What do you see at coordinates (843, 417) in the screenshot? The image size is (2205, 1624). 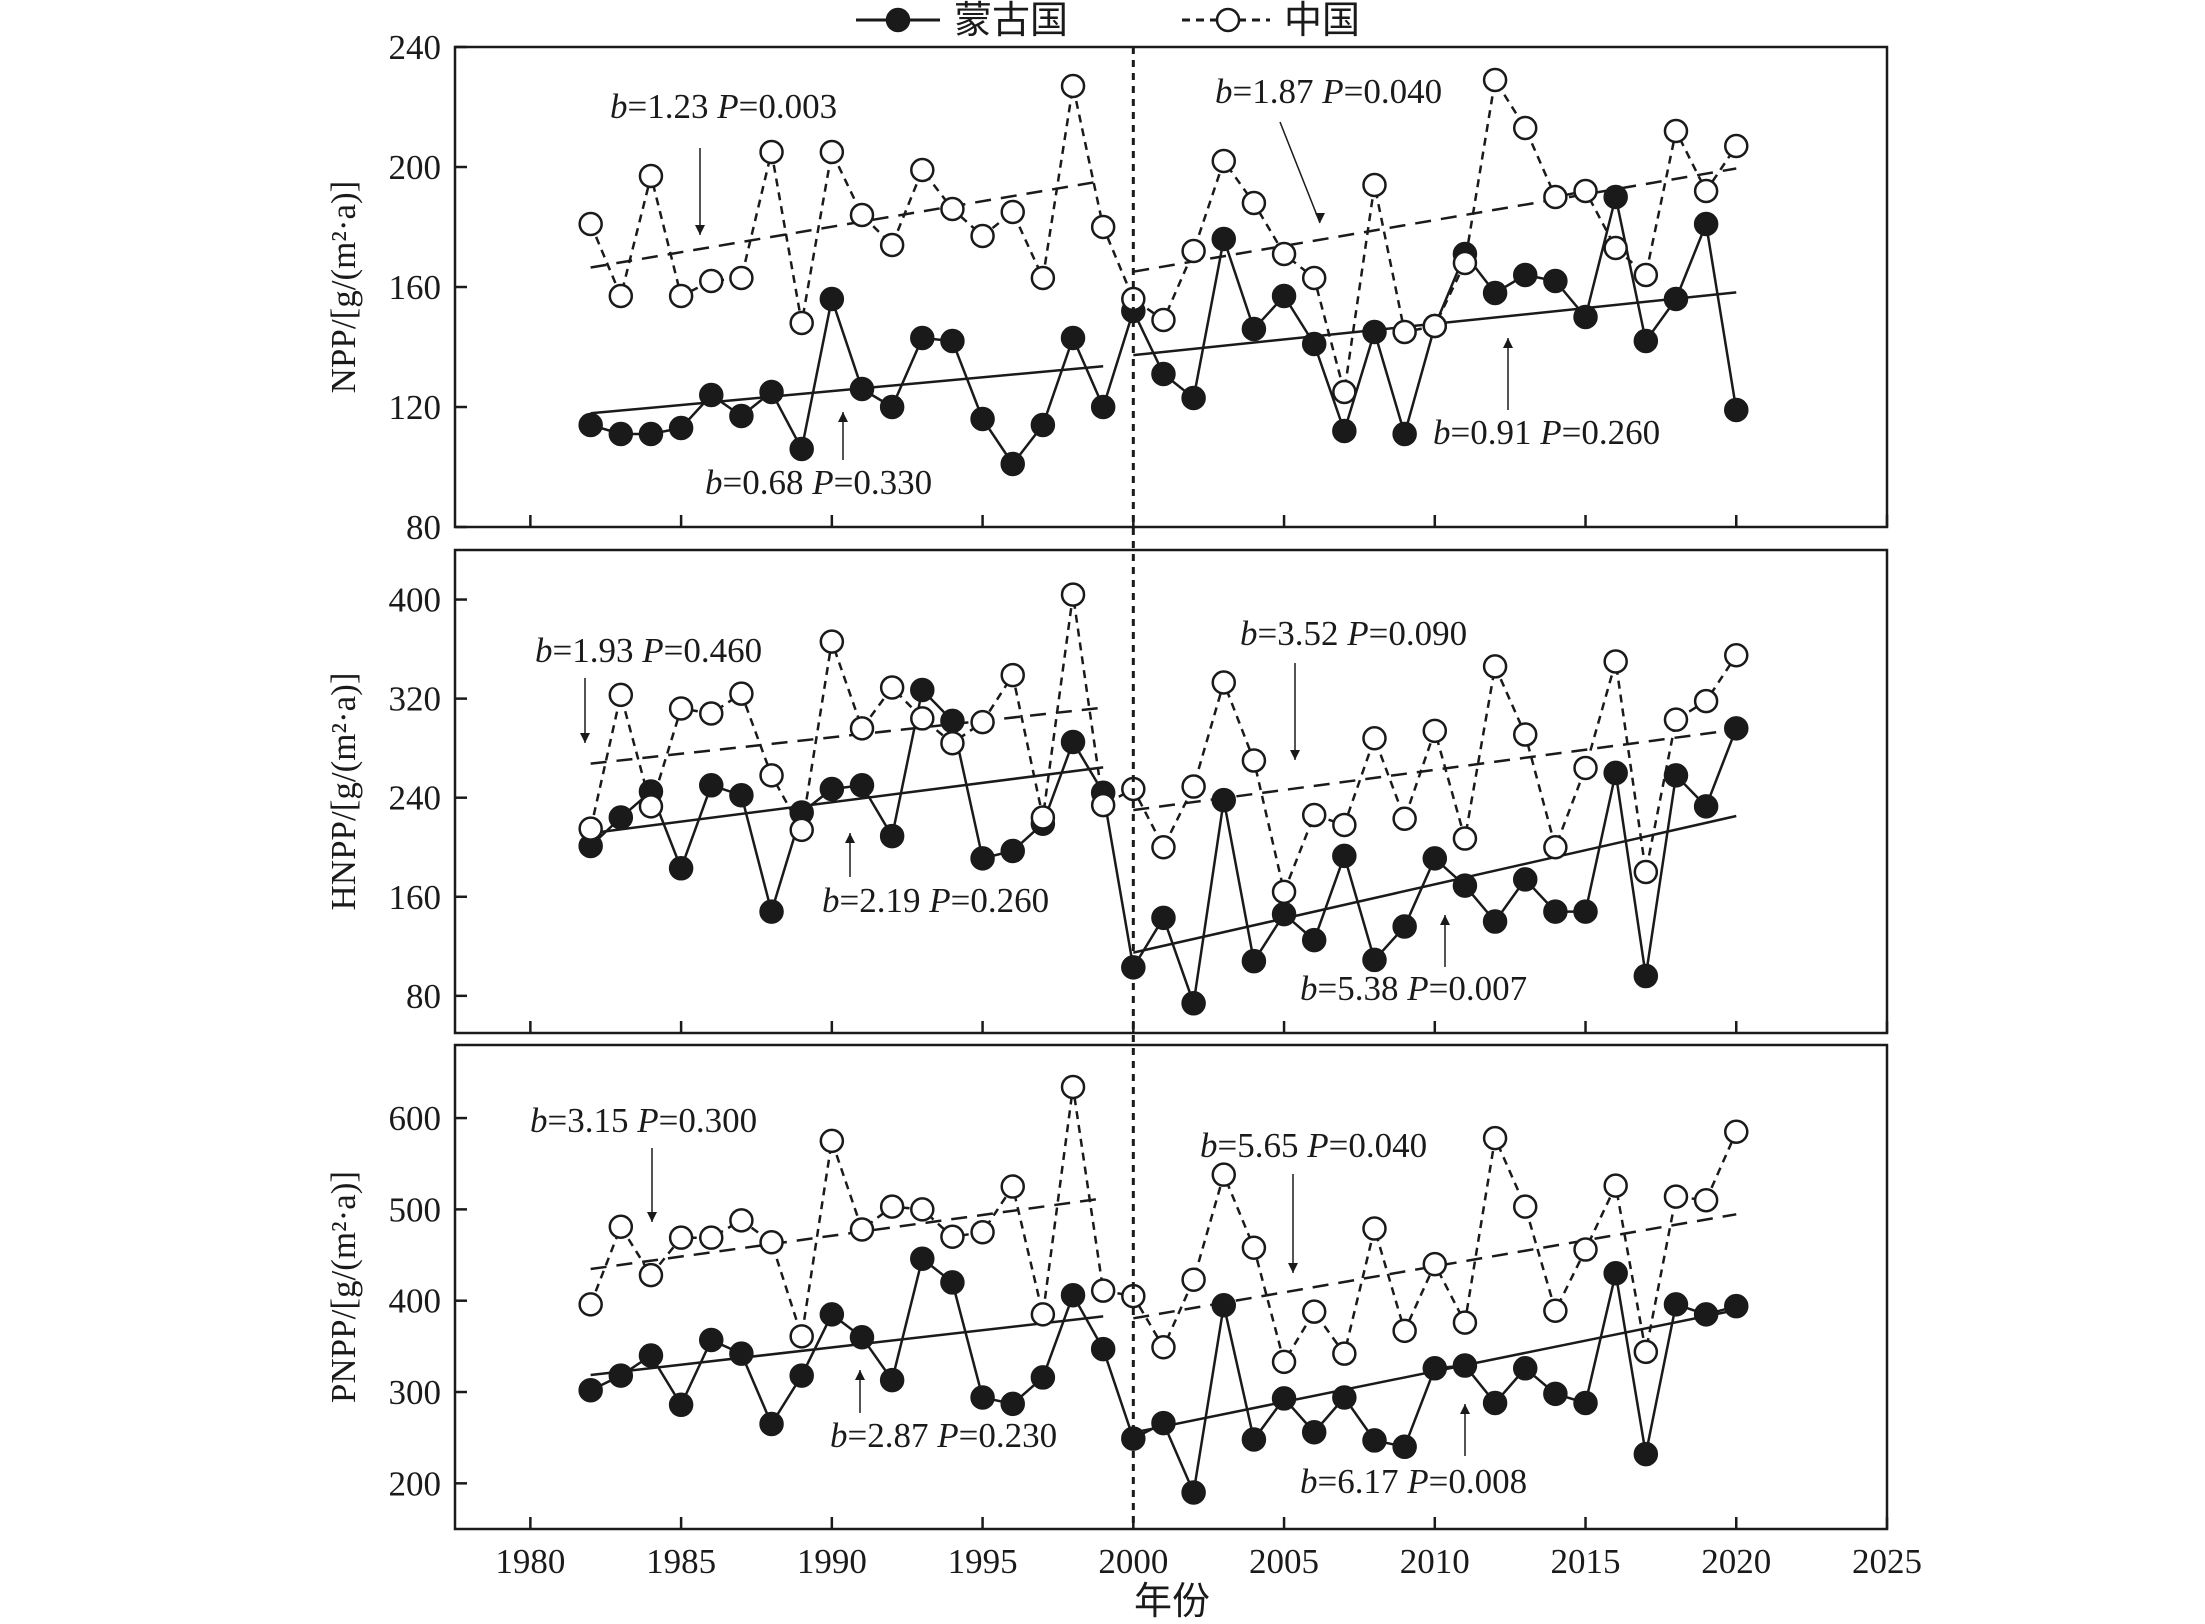 I see `annotation-arrowhead` at bounding box center [843, 417].